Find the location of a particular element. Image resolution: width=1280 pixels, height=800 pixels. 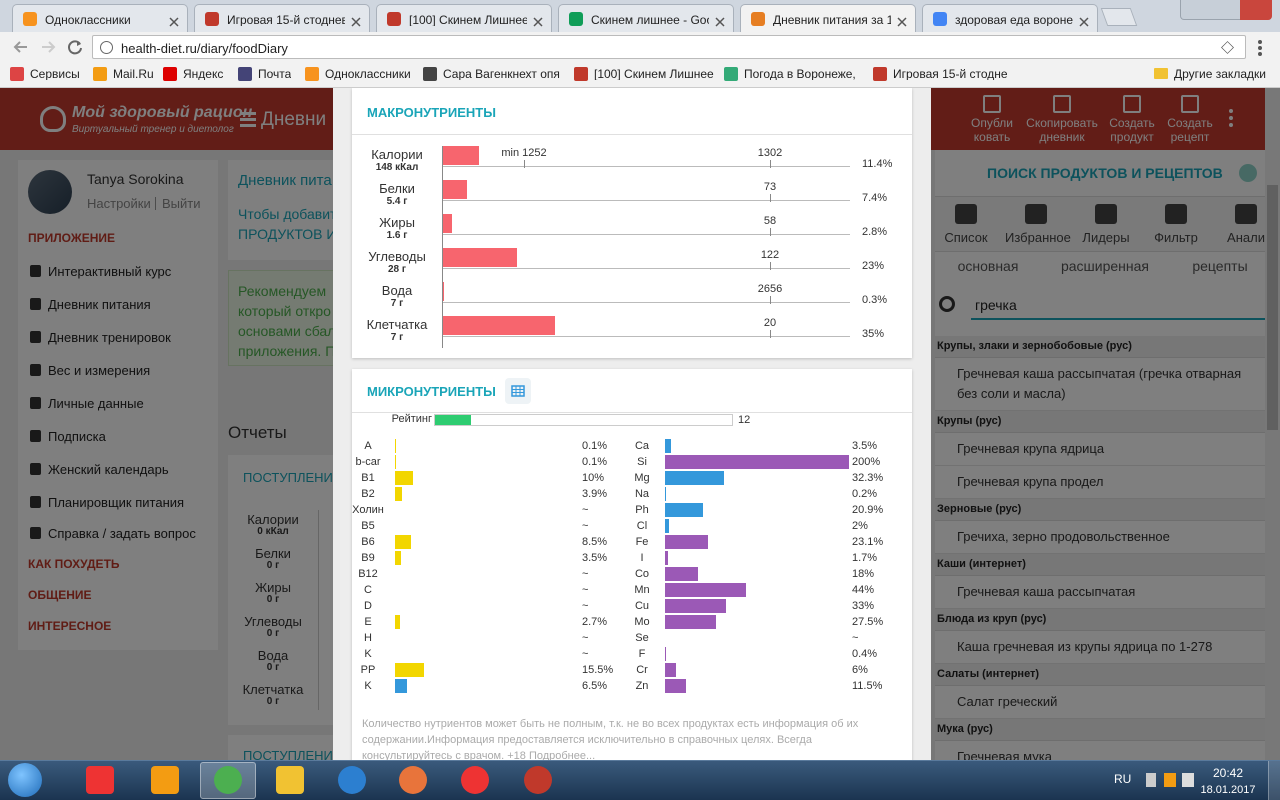

lang: RU is located at coordinates (1123, 779).